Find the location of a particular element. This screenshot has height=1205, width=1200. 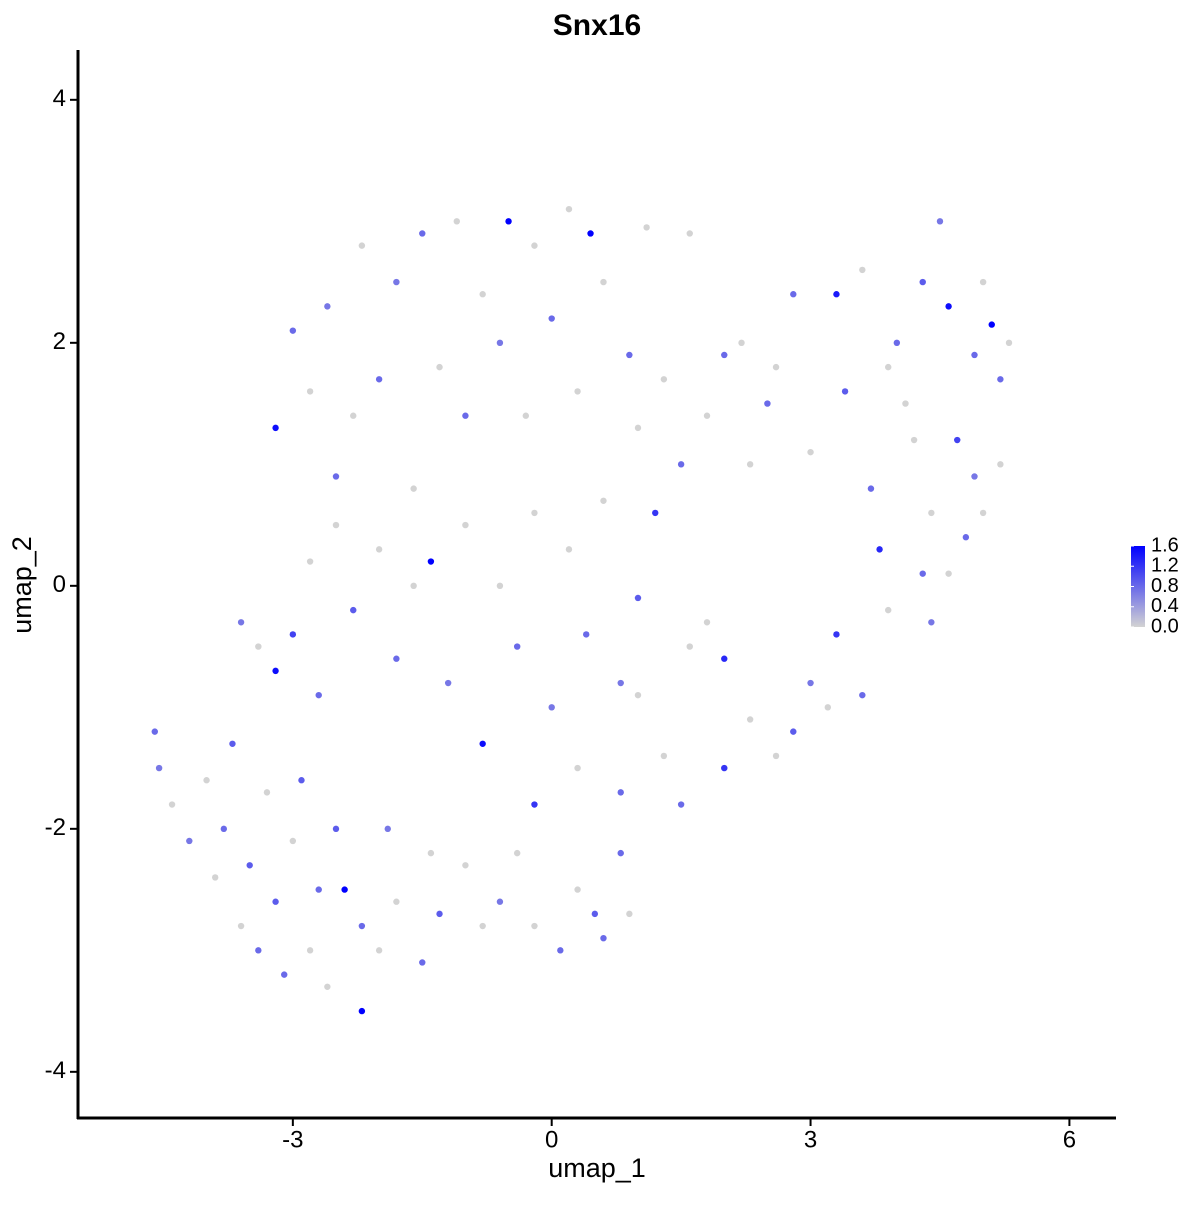

colorbar-tick-label: 0.0 is located at coordinates (1165, 626).